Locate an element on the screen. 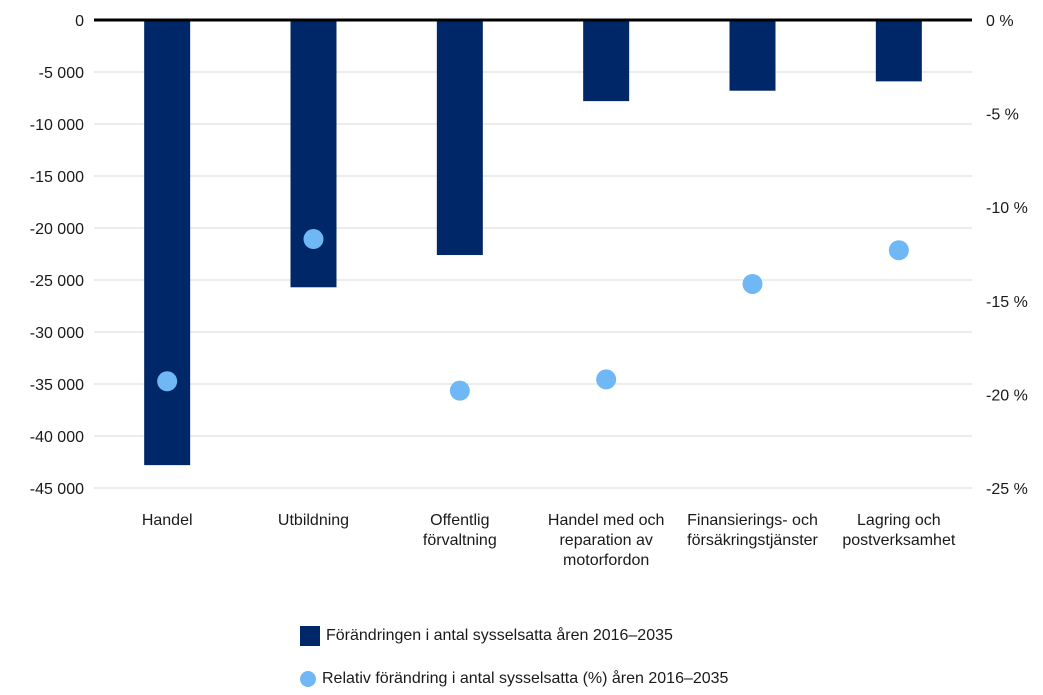 This screenshot has width=1043, height=695. left-tick-label: 0 is located at coordinates (79, 21).